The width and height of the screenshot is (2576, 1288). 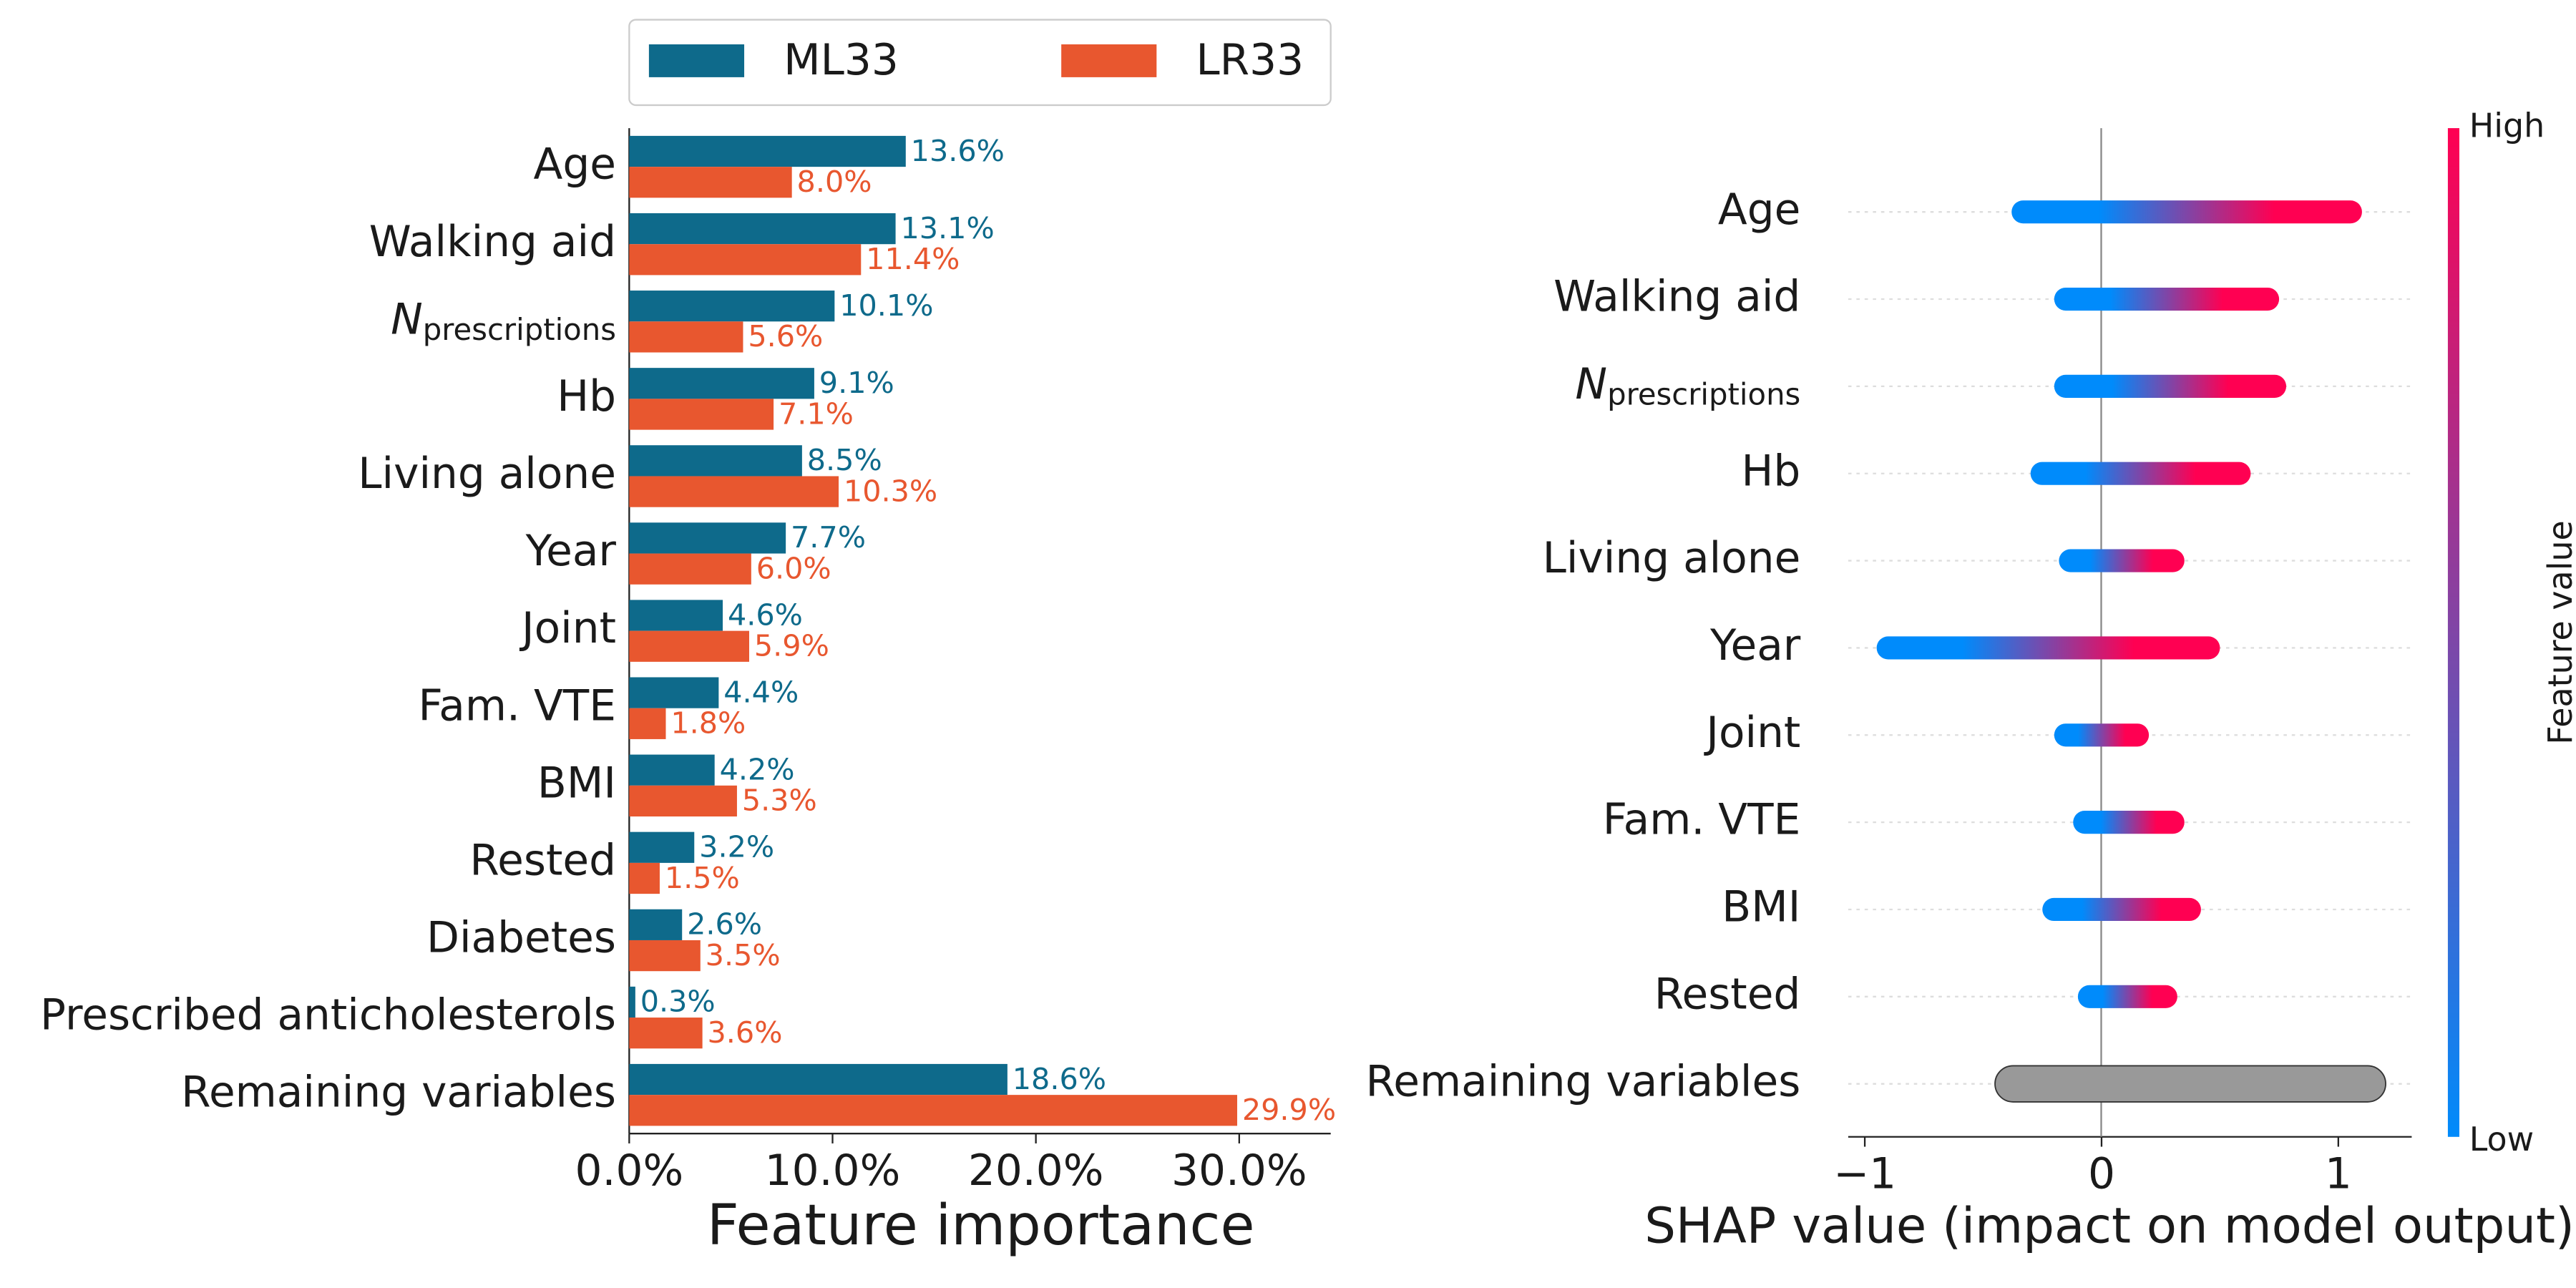 I want to click on x-axis-title: SHAP value (impact on model output), so click(x=2109, y=1225).